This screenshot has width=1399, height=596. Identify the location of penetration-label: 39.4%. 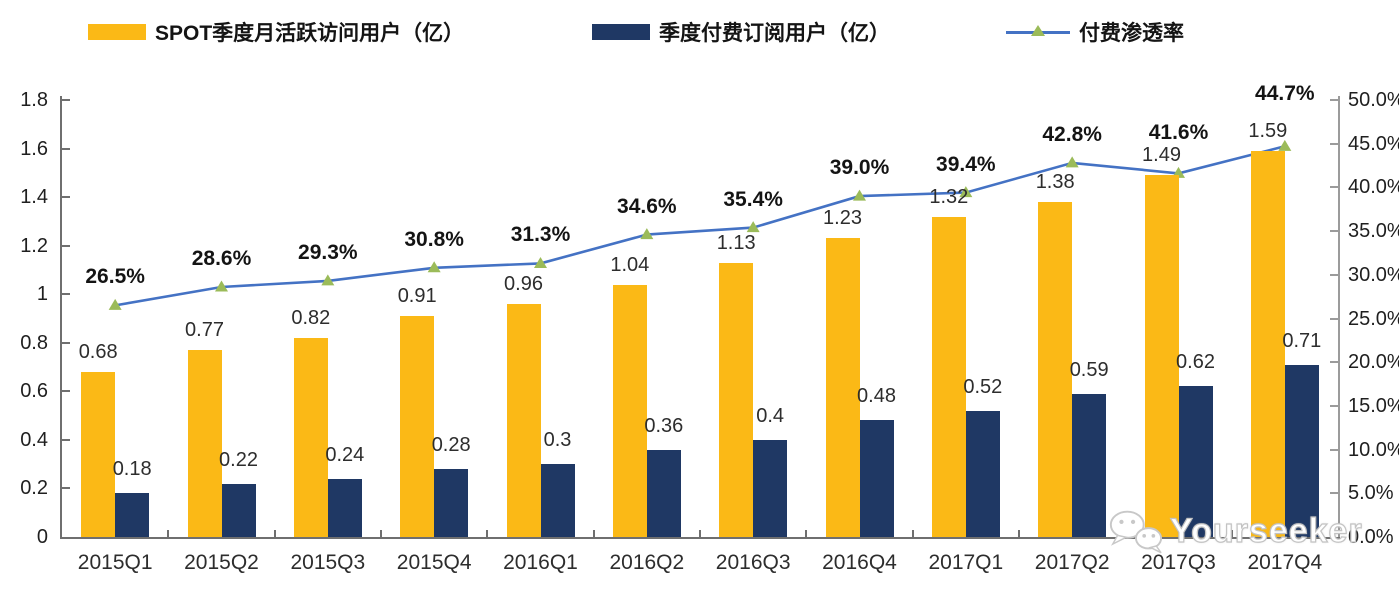
(966, 164).